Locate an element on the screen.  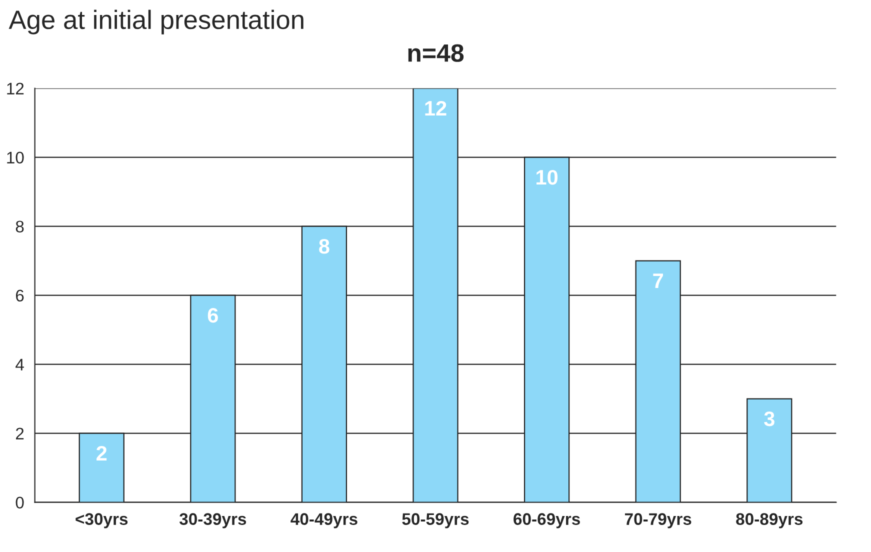
y-tick-label: 2 is located at coordinates (20, 434).